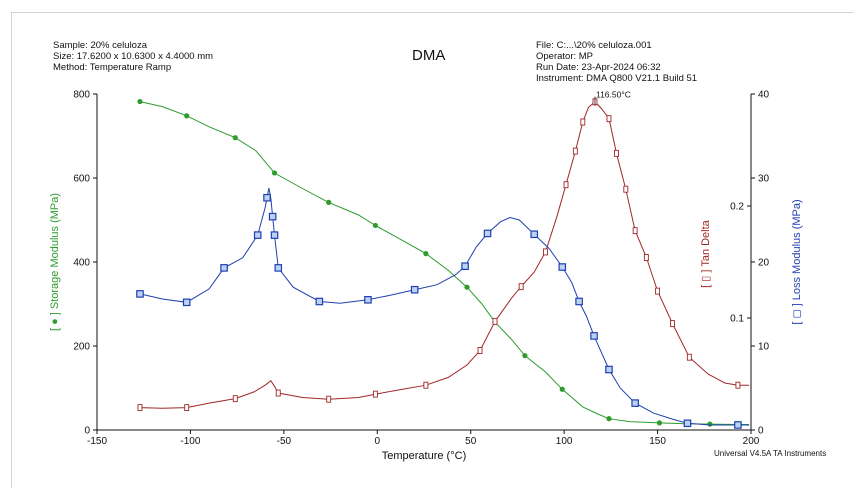 This screenshot has height=491, width=857. What do you see at coordinates (133, 56) in the screenshot?
I see `header-size: Size: 17.6200 x 10.6300 x 4.4000 mm` at bounding box center [133, 56].